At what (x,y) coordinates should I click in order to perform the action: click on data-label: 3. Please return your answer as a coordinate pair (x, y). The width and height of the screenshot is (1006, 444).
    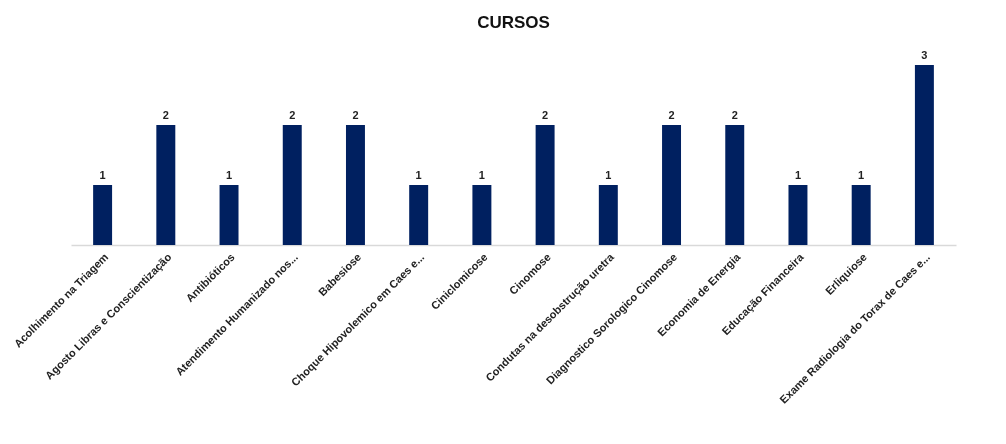
    Looking at the image, I should click on (924, 55).